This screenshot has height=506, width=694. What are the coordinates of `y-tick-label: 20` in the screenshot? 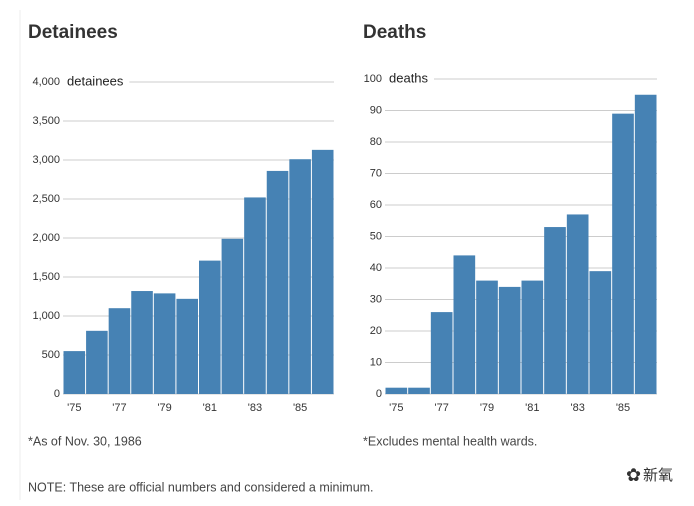 It's located at (376, 331).